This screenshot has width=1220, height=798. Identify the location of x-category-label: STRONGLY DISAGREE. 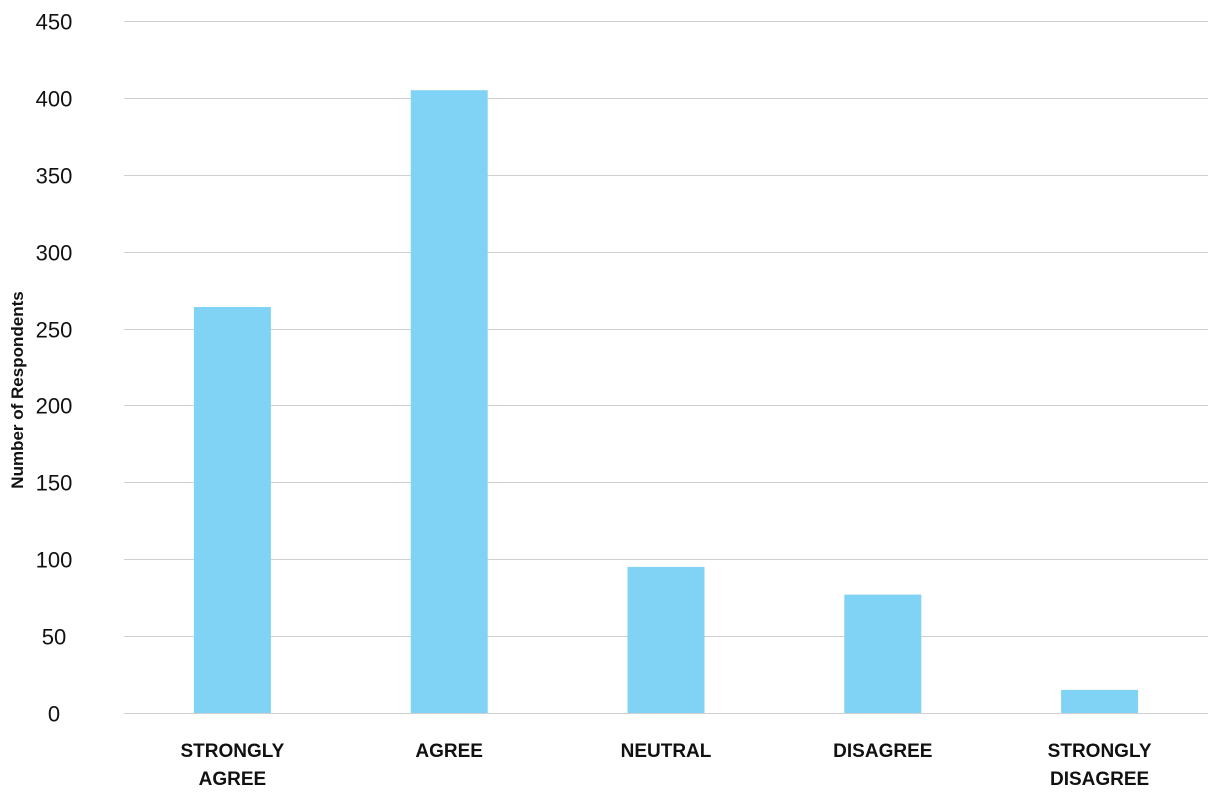
(1100, 765).